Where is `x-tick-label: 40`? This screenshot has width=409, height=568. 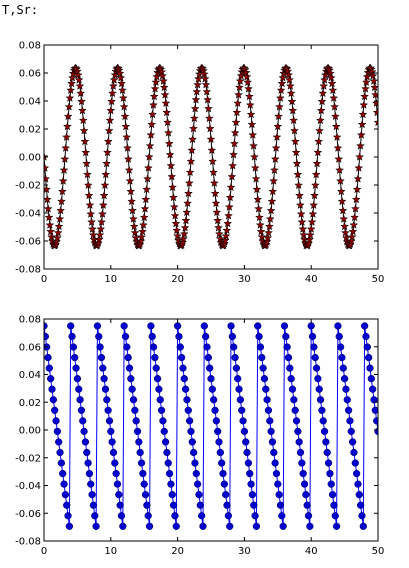
x-tick-label: 40 is located at coordinates (311, 551).